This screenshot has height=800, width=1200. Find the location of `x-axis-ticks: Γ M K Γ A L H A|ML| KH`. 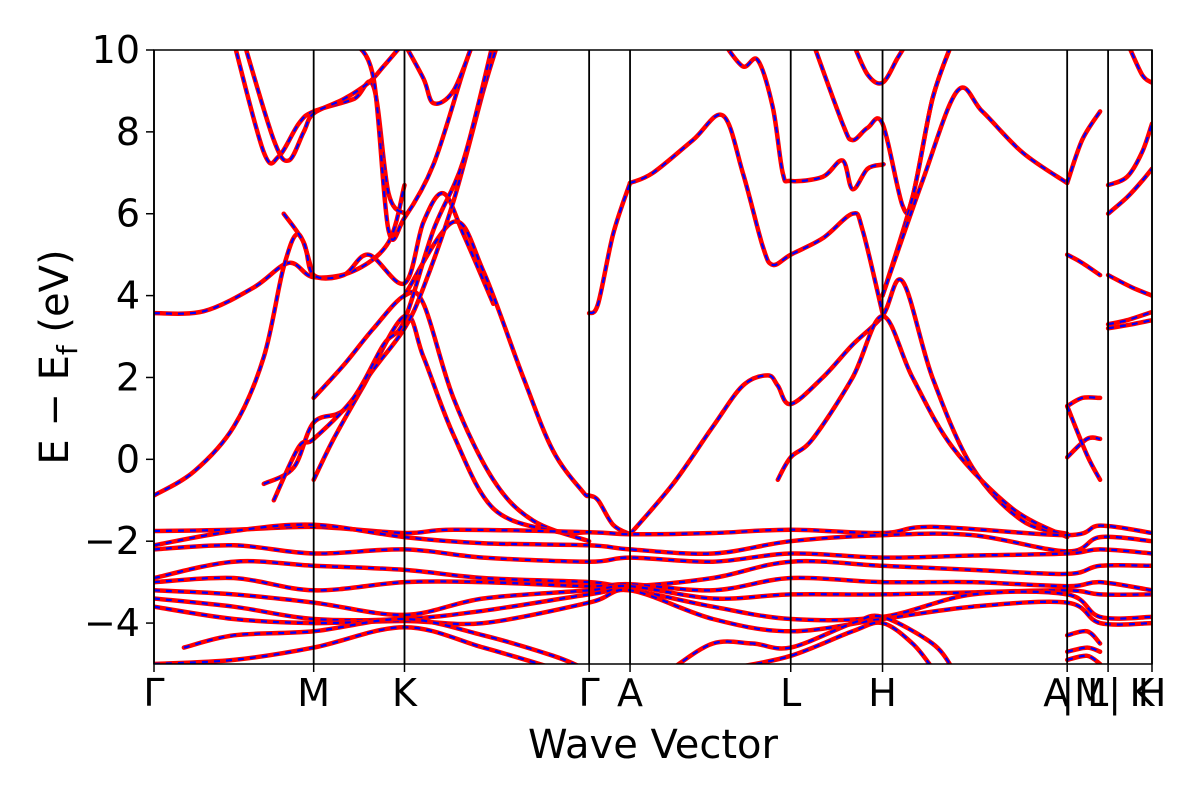

x-axis-ticks: Γ M K Γ A L H A|ML| KH is located at coordinates (654, 690).